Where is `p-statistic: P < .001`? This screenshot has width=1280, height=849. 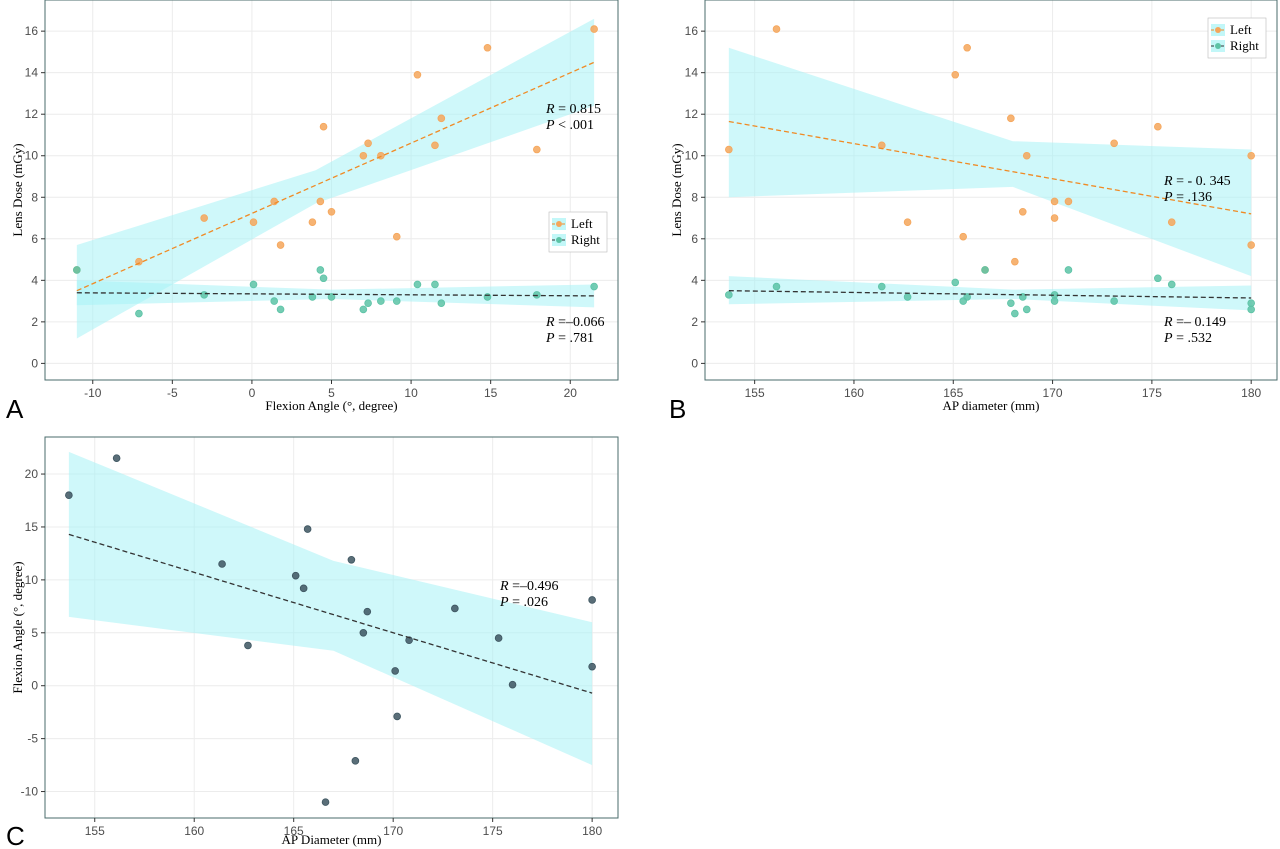 p-statistic: P < .001 is located at coordinates (569, 125).